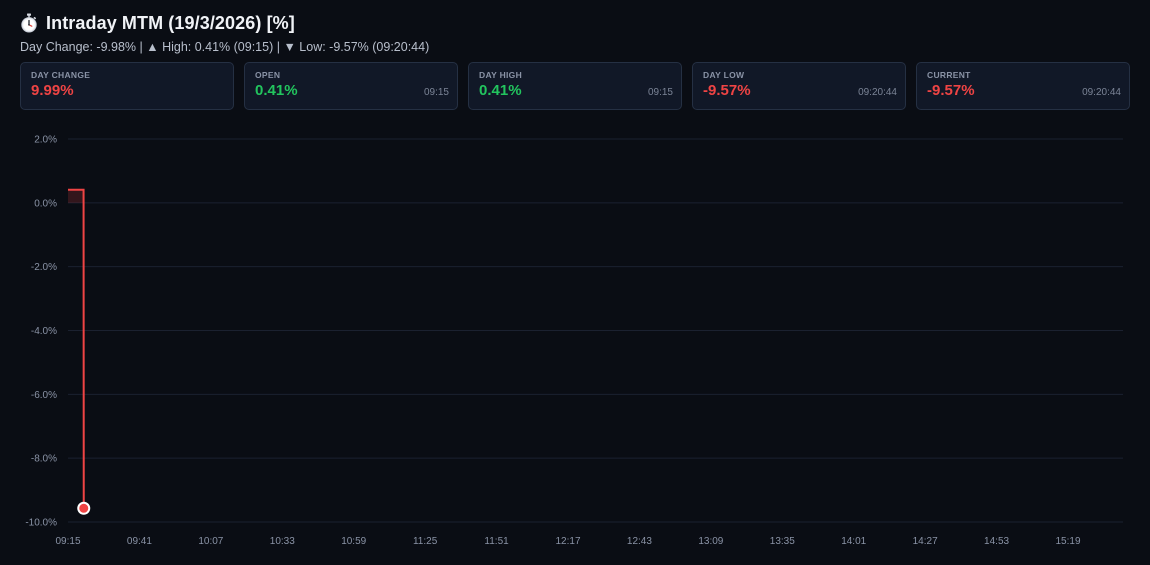  What do you see at coordinates (353, 541) in the screenshot?
I see `x-tick-label: 10:59` at bounding box center [353, 541].